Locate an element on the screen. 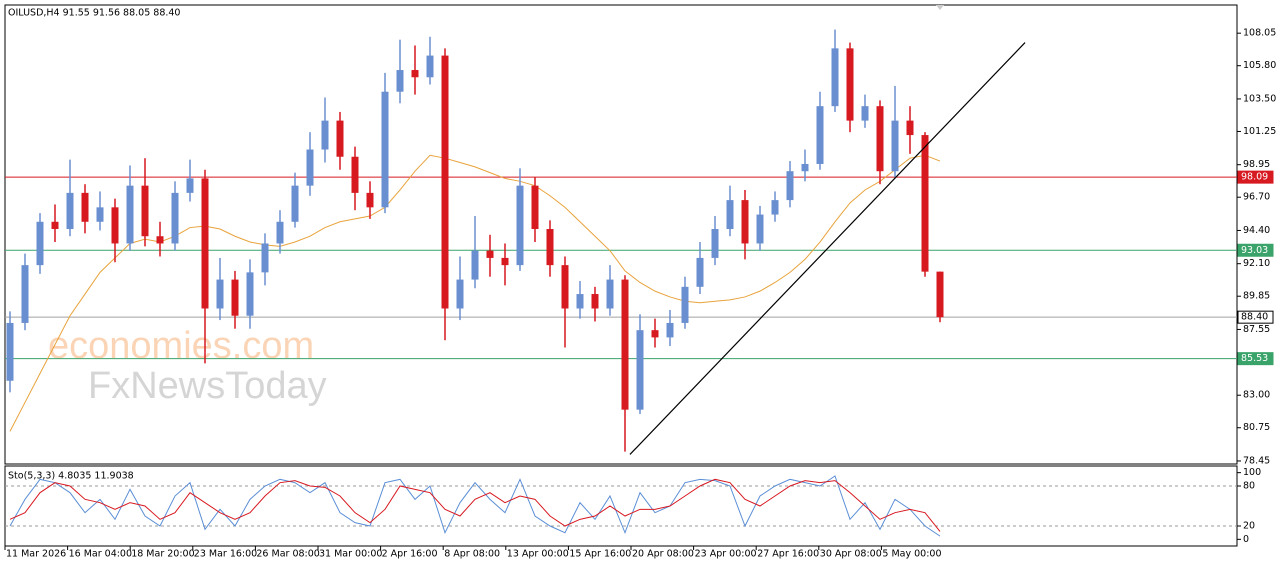 This screenshot has width=1280, height=567. chart-title: OILUSD,H4 91.55 91.56 88.05 88.40 is located at coordinates (94, 13).